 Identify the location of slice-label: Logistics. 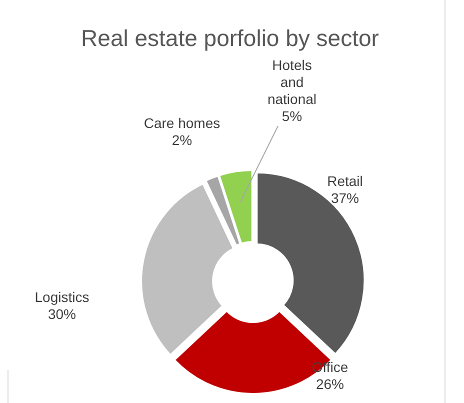
(62, 297).